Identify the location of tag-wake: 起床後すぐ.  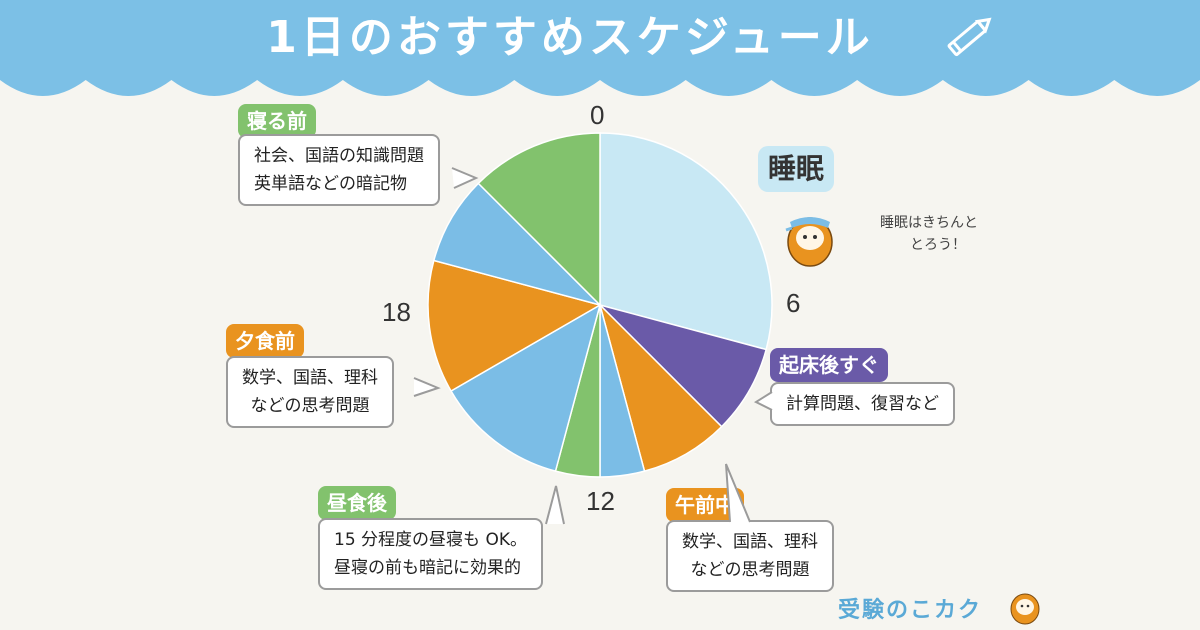
(829, 365).